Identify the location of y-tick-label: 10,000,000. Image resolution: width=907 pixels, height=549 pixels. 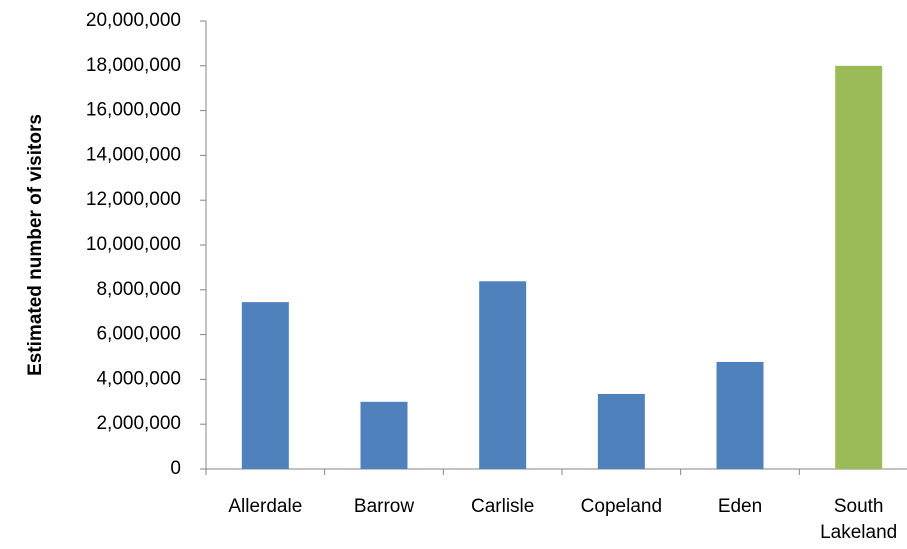
(133, 244).